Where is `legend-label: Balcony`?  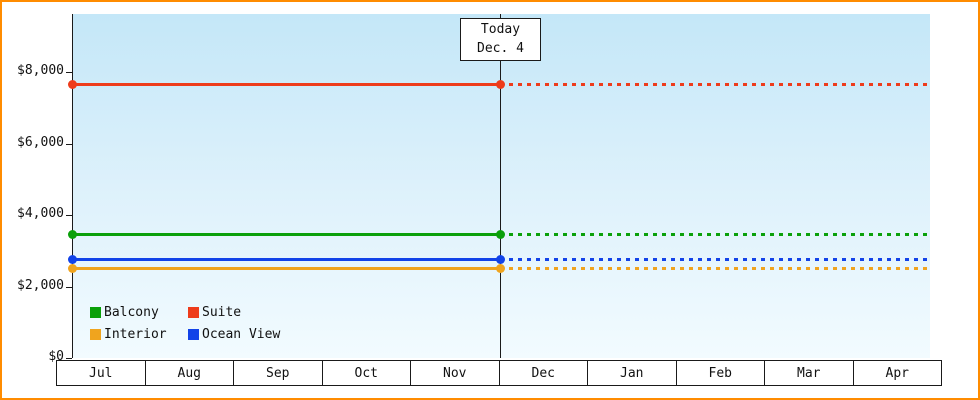 legend-label: Balcony is located at coordinates (131, 312).